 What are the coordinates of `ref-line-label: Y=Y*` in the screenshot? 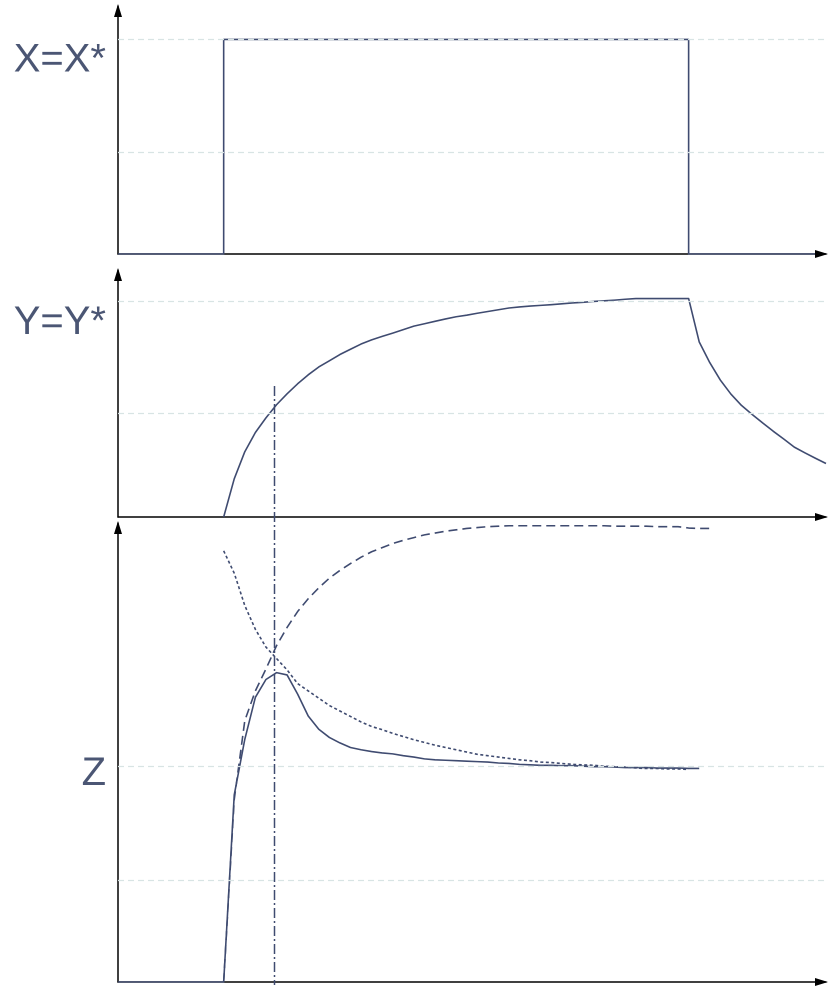 It's located at (60, 320).